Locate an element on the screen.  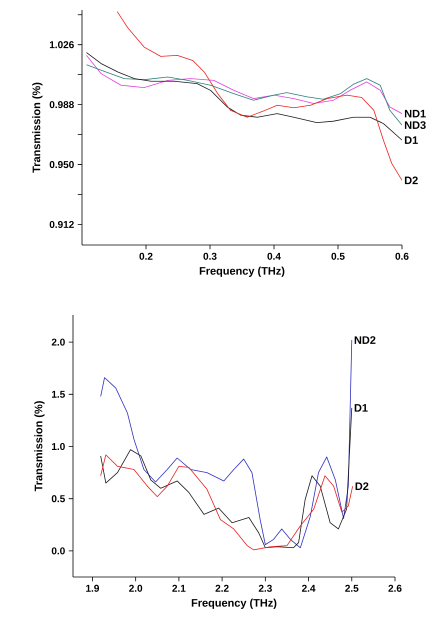
y-tick-label: 1.0 is located at coordinates (58, 446).